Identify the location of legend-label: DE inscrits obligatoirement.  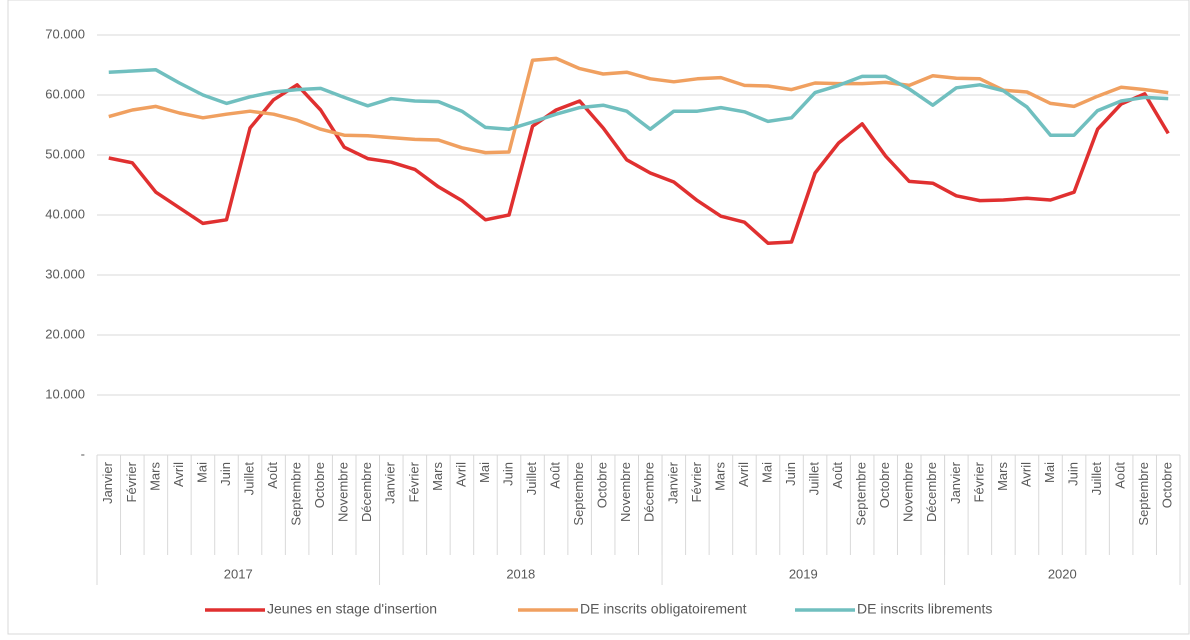
(663, 609).